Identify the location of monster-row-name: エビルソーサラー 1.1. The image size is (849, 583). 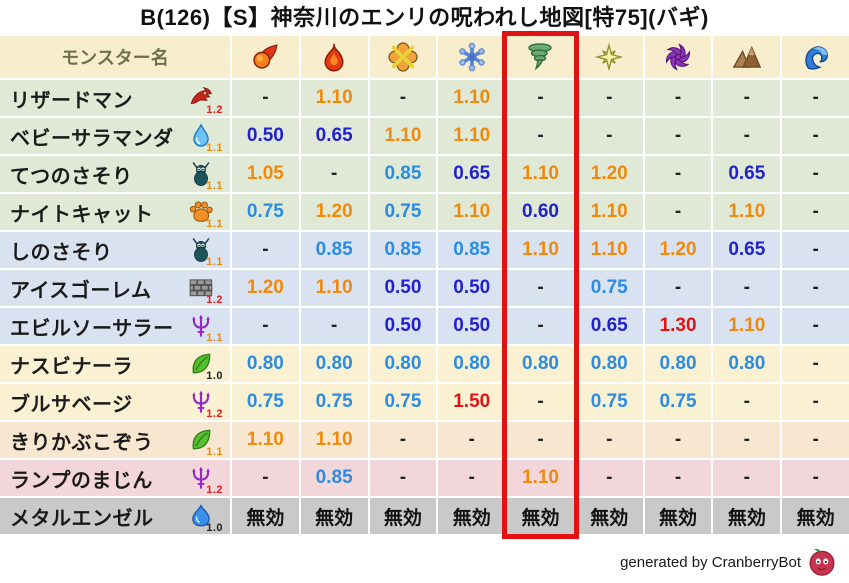
(115, 326).